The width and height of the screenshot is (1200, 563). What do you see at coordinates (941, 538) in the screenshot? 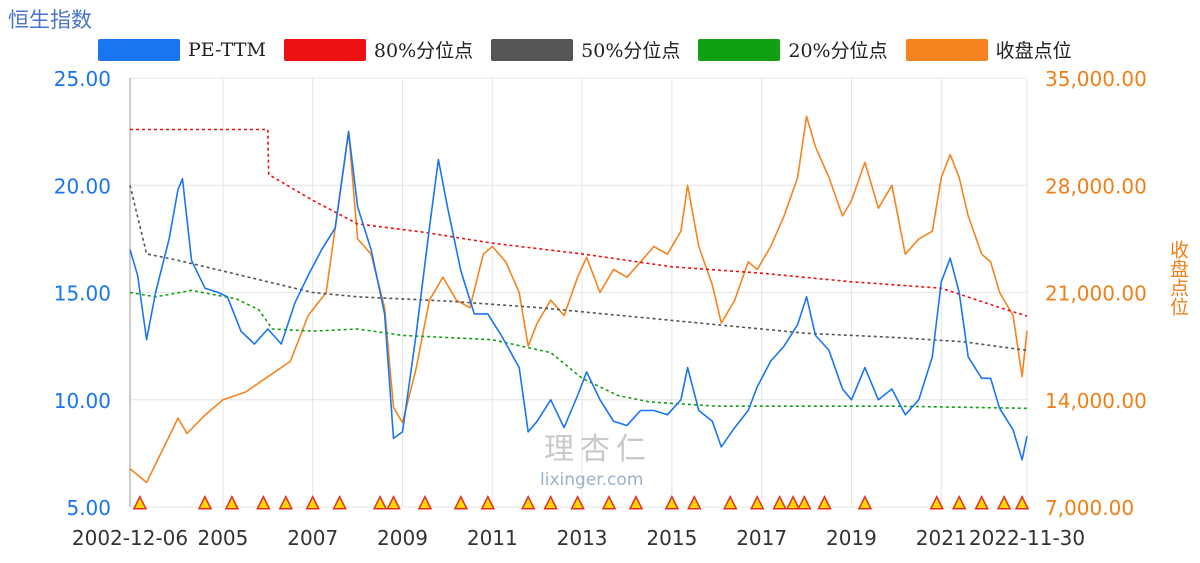
I see `x-tick-label: 2021` at bounding box center [941, 538].